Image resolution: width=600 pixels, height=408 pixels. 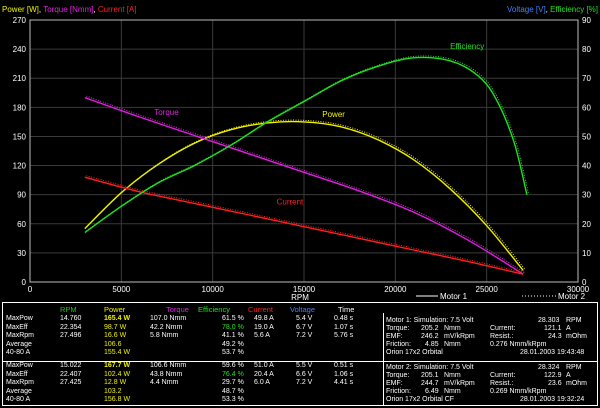 I want to click on y-right-tick-label: 20, so click(x=586, y=224).